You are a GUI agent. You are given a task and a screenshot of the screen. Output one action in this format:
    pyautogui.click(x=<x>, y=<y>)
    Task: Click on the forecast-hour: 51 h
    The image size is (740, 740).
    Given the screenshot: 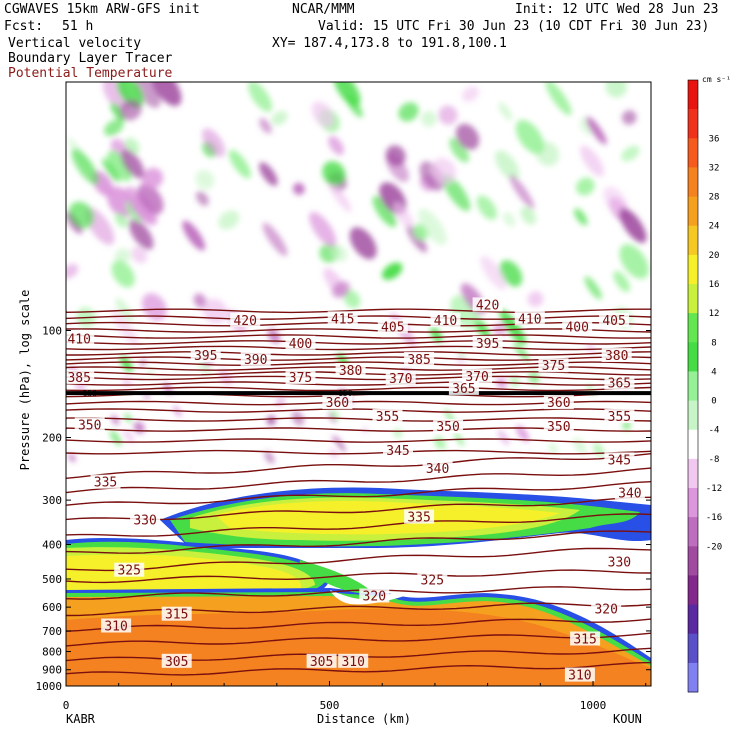 What is the action you would take?
    pyautogui.click(x=78, y=26)
    